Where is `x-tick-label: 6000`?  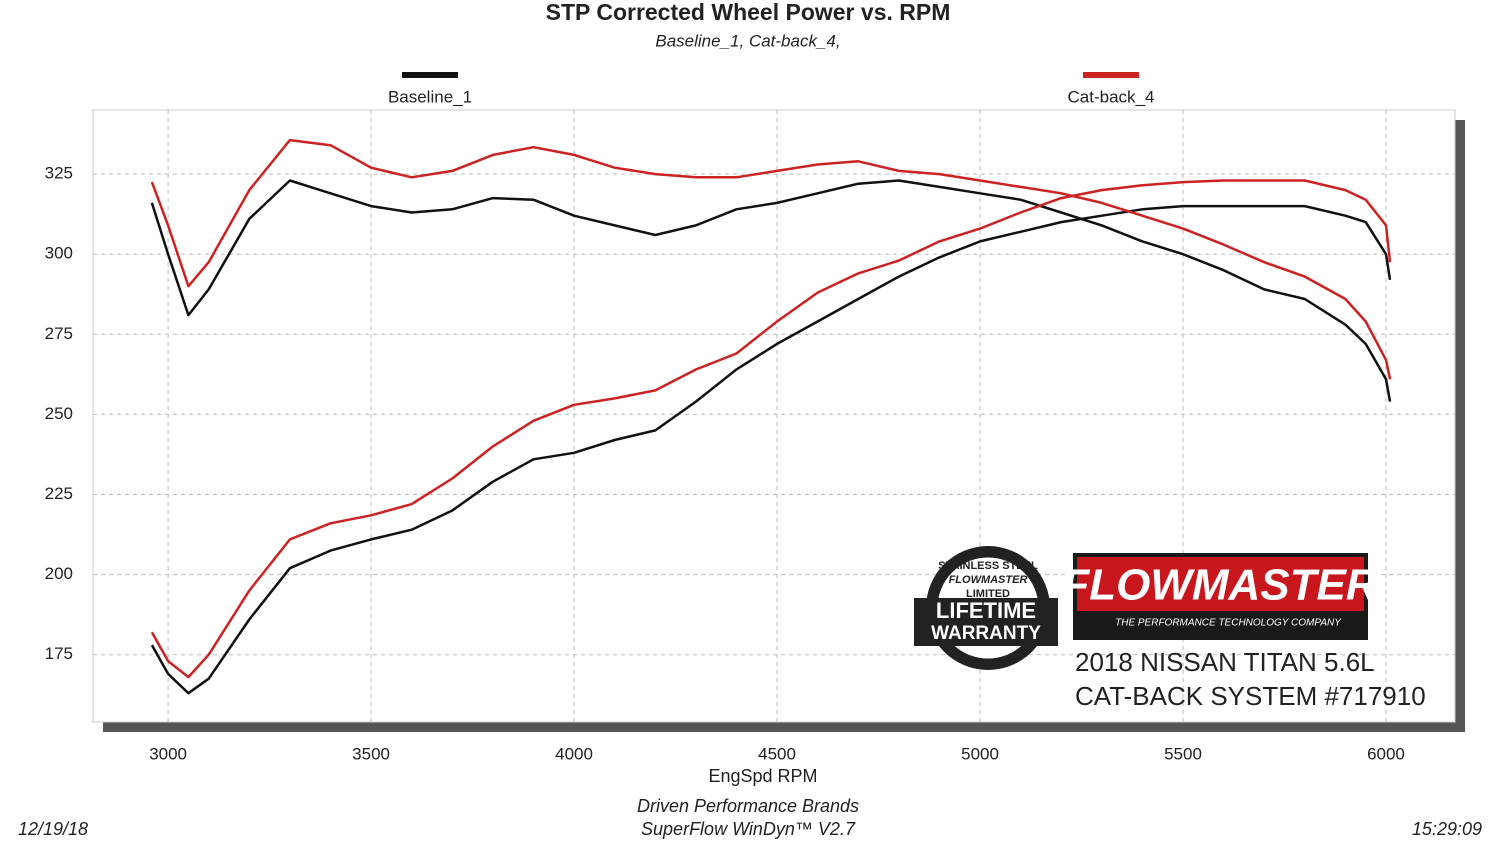
x-tick-label: 6000 is located at coordinates (1386, 753).